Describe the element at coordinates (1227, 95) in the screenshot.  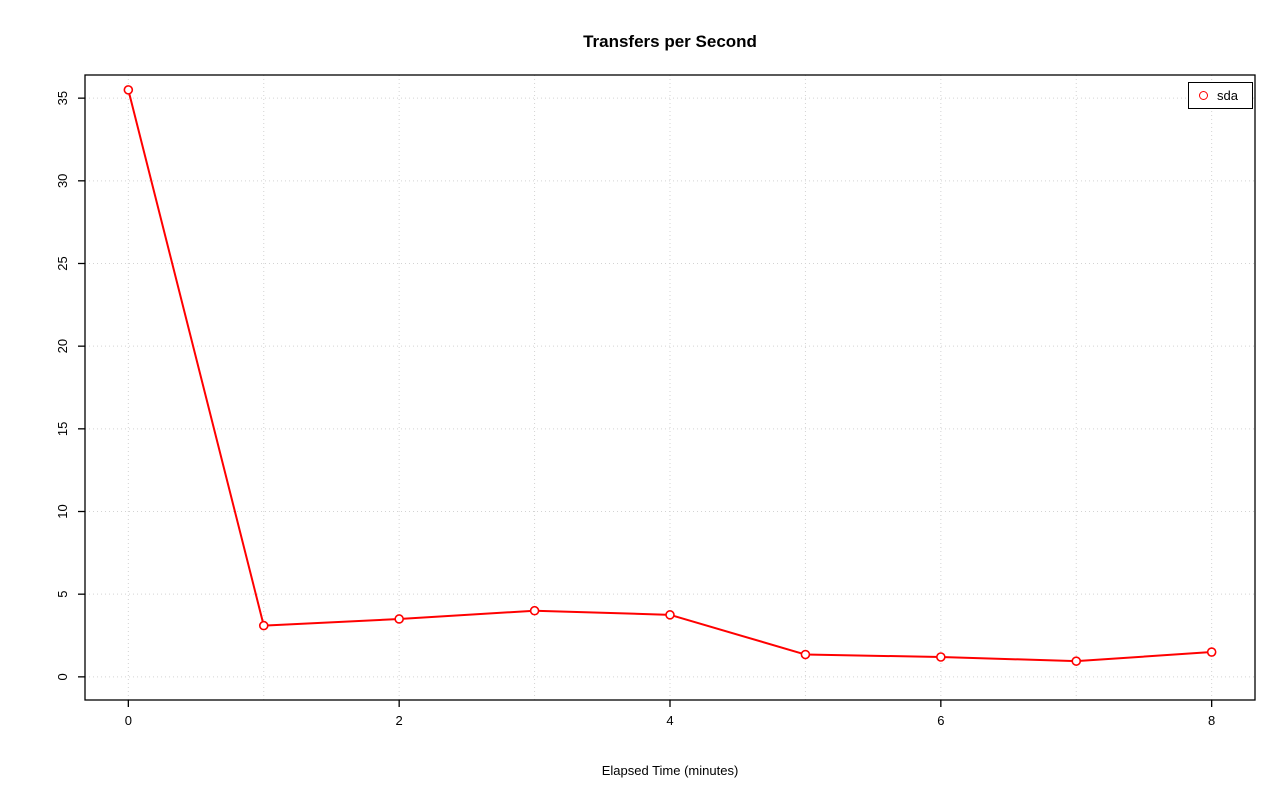
I see `legend-series-label: sda` at that location.